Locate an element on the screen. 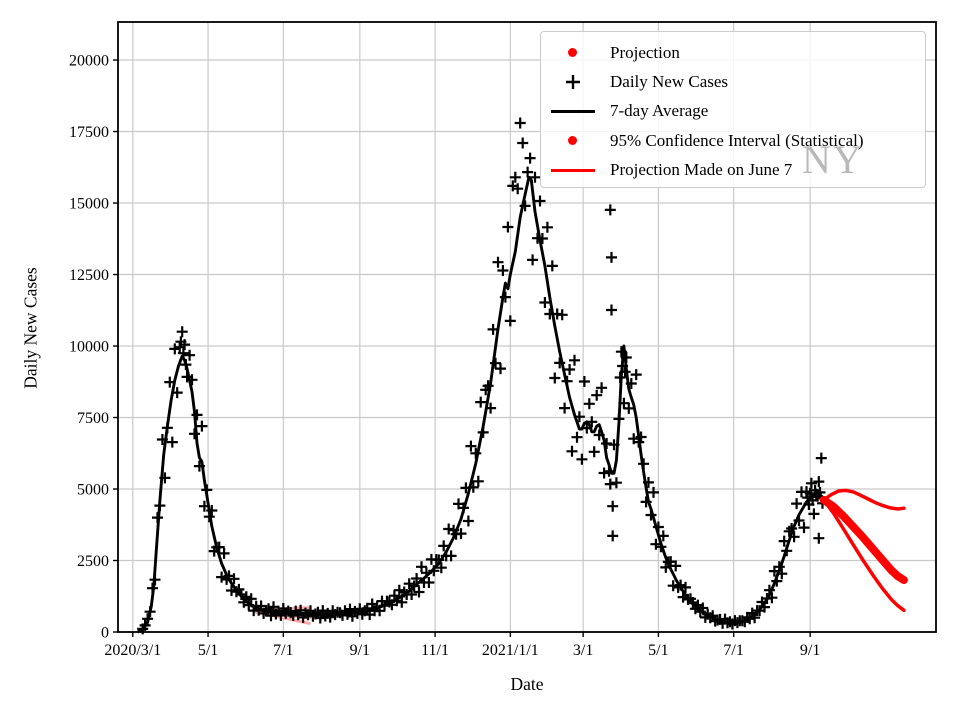  legend-item: 7-day Average is located at coordinates (737, 111).